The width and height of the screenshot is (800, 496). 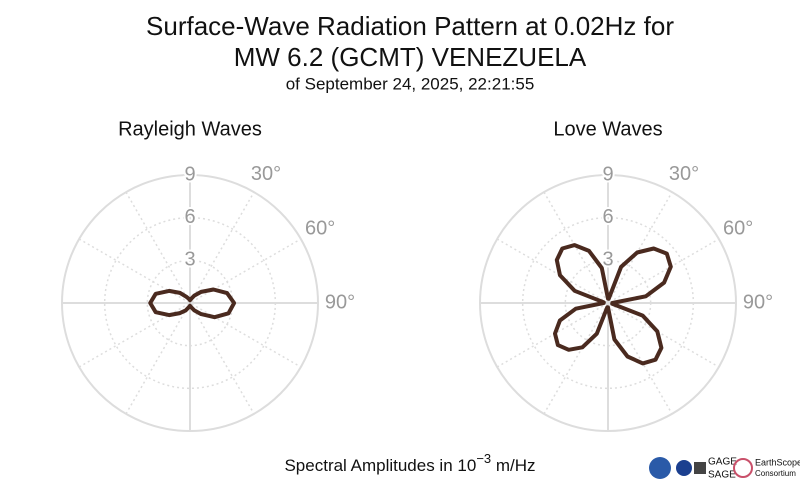 I want to click on axis-label-text: Spectral Amplitudes in 10, so click(x=380, y=465).